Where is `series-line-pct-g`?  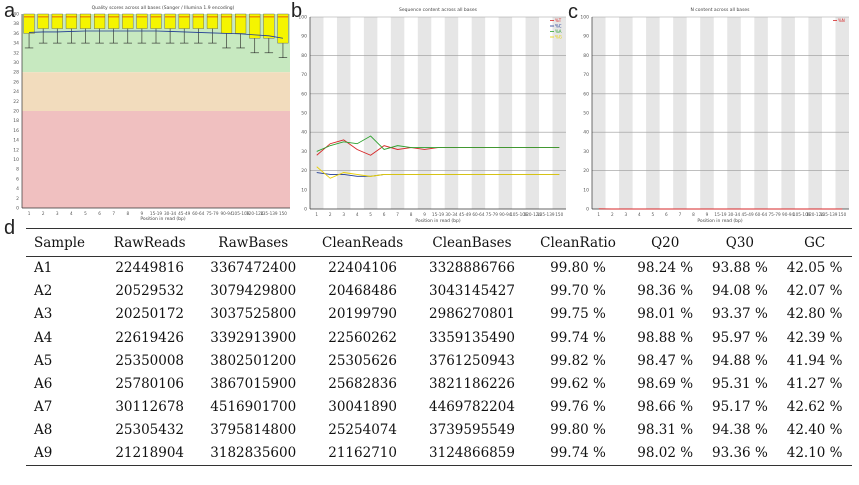 series-line-pct-g is located at coordinates (438, 172).